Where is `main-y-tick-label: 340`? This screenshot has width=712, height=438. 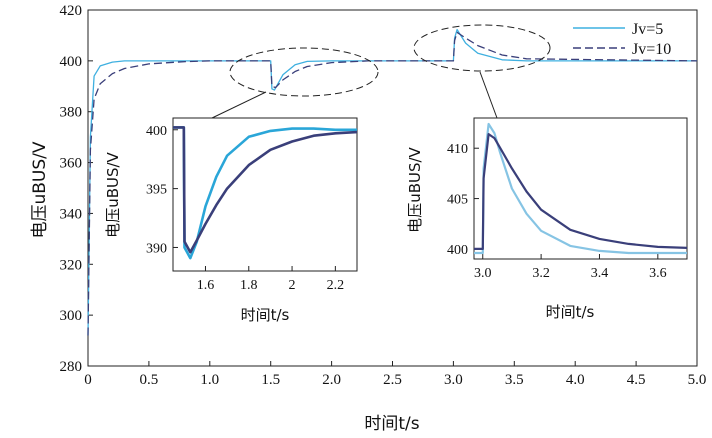 main-y-tick-label: 340 is located at coordinates (71, 214).